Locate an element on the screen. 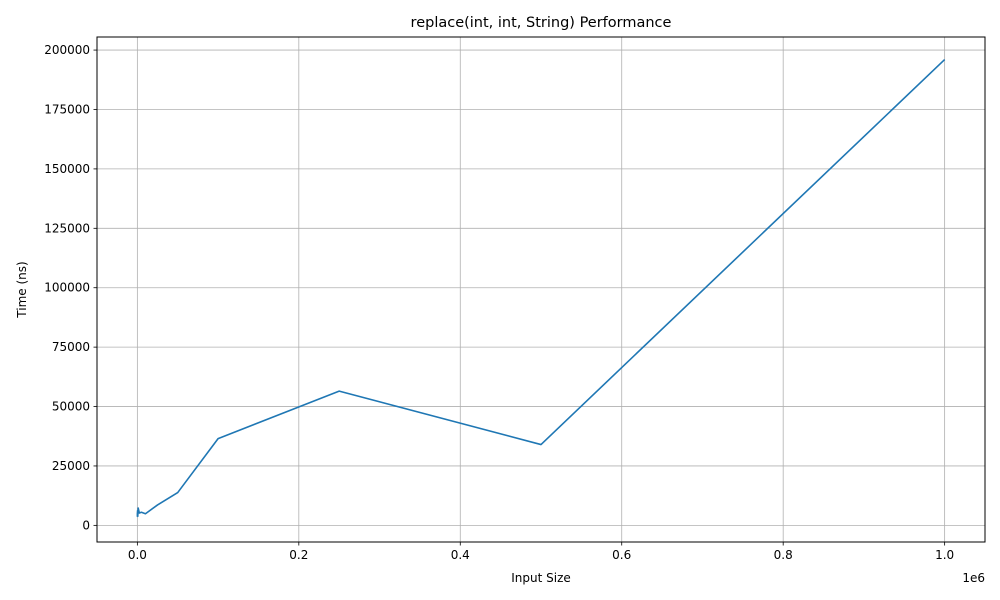 Image resolution: width=1000 pixels, height=600 pixels. x-axis-label: Input Size is located at coordinates (541, 578).